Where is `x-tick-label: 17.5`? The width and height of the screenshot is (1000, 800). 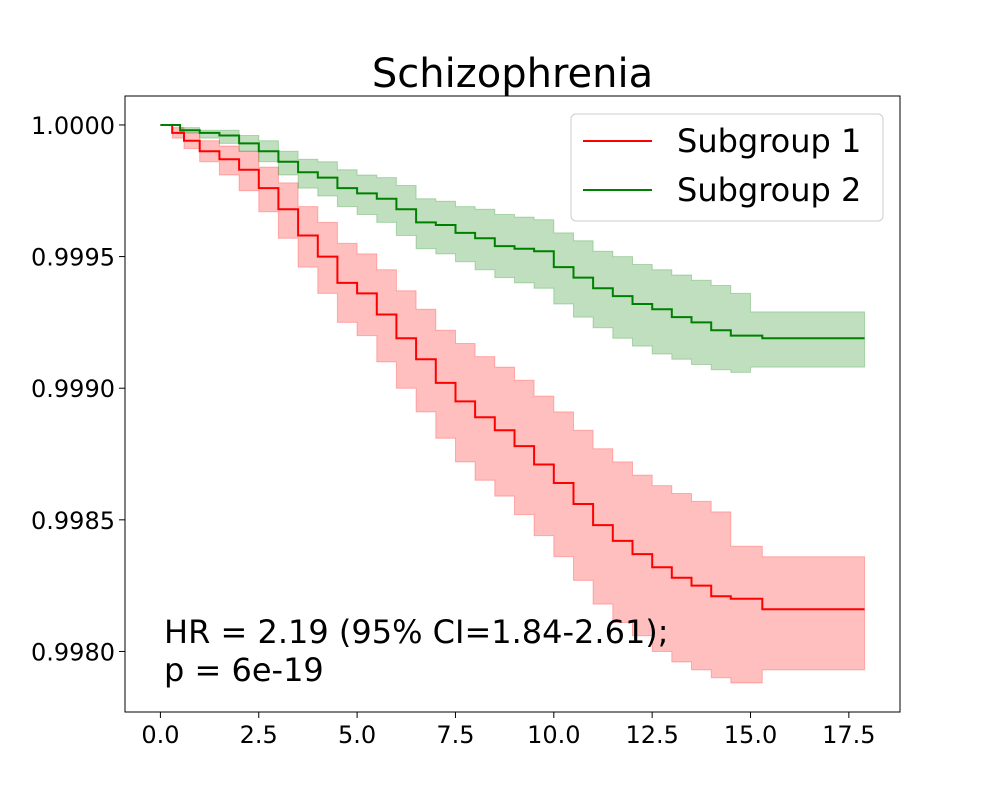
x-tick-label: 17.5 is located at coordinates (848, 735).